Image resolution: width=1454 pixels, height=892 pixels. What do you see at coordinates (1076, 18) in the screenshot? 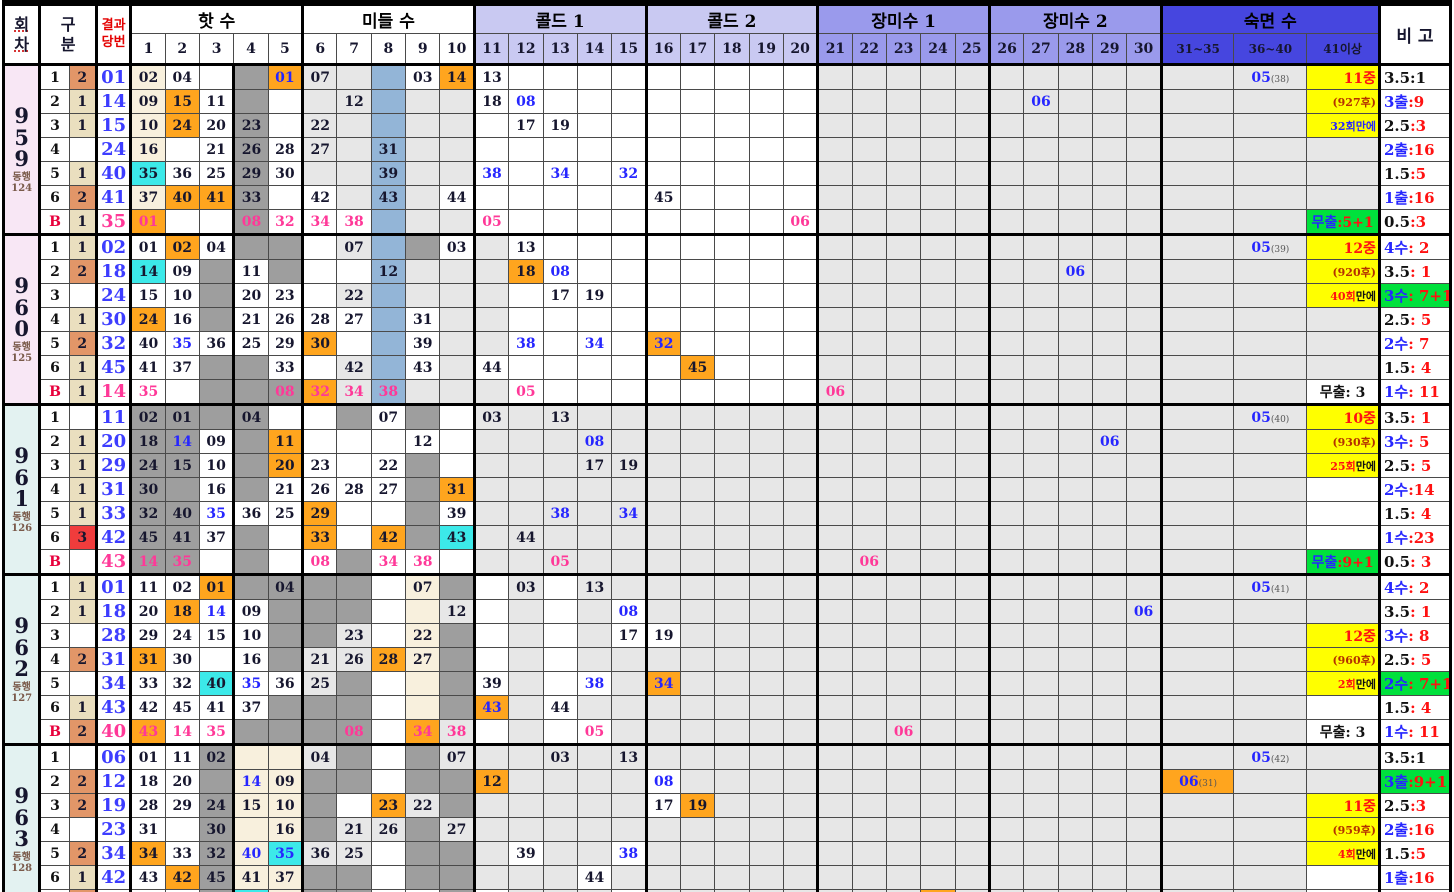
I see `header-group: 장미수 2` at bounding box center [1076, 18].